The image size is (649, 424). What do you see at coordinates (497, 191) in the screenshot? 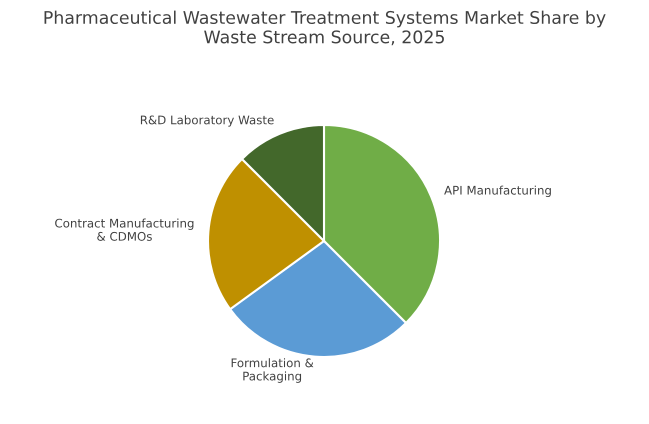
I see `slice-label: API Manufacturing` at bounding box center [497, 191].